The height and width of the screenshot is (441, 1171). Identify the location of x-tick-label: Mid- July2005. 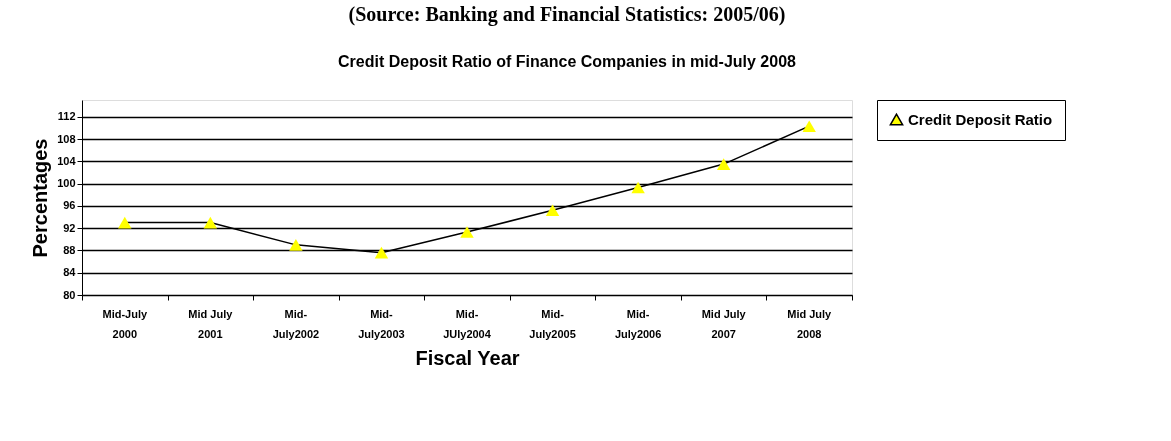
(552, 324).